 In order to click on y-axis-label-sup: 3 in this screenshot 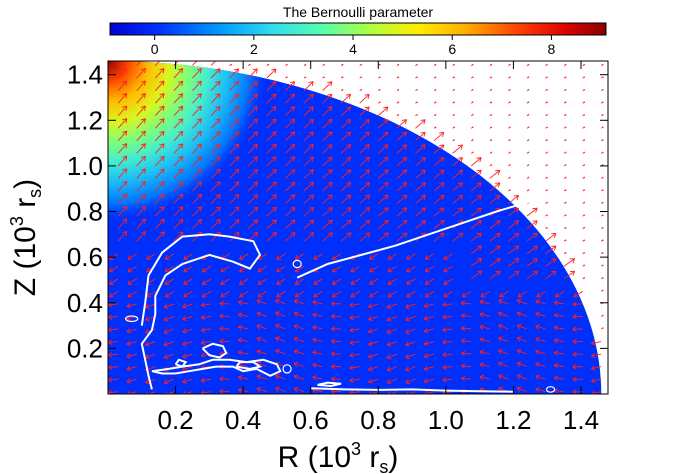, I will do `click(17, 221)`.